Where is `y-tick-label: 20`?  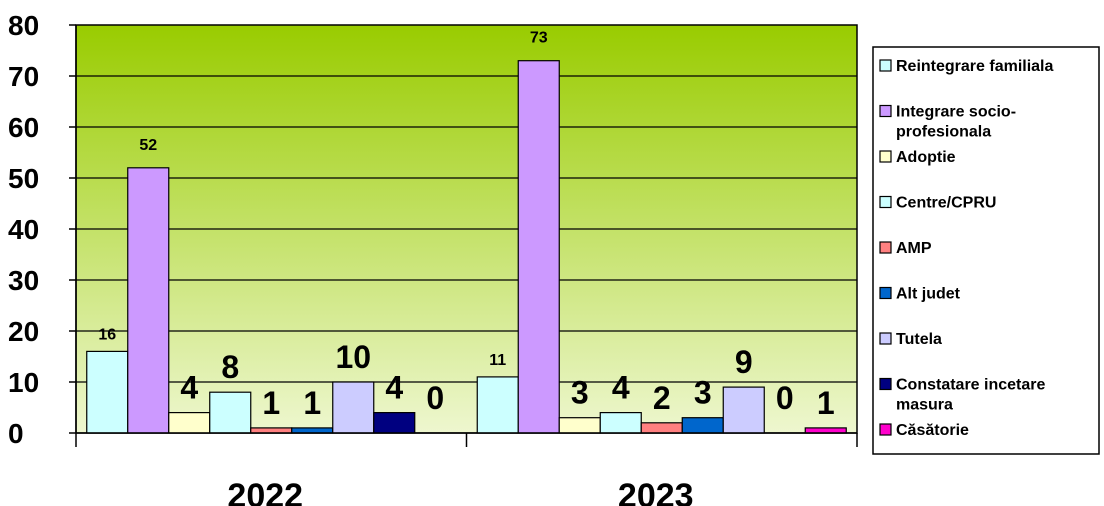
y-tick-label: 20 is located at coordinates (23, 331).